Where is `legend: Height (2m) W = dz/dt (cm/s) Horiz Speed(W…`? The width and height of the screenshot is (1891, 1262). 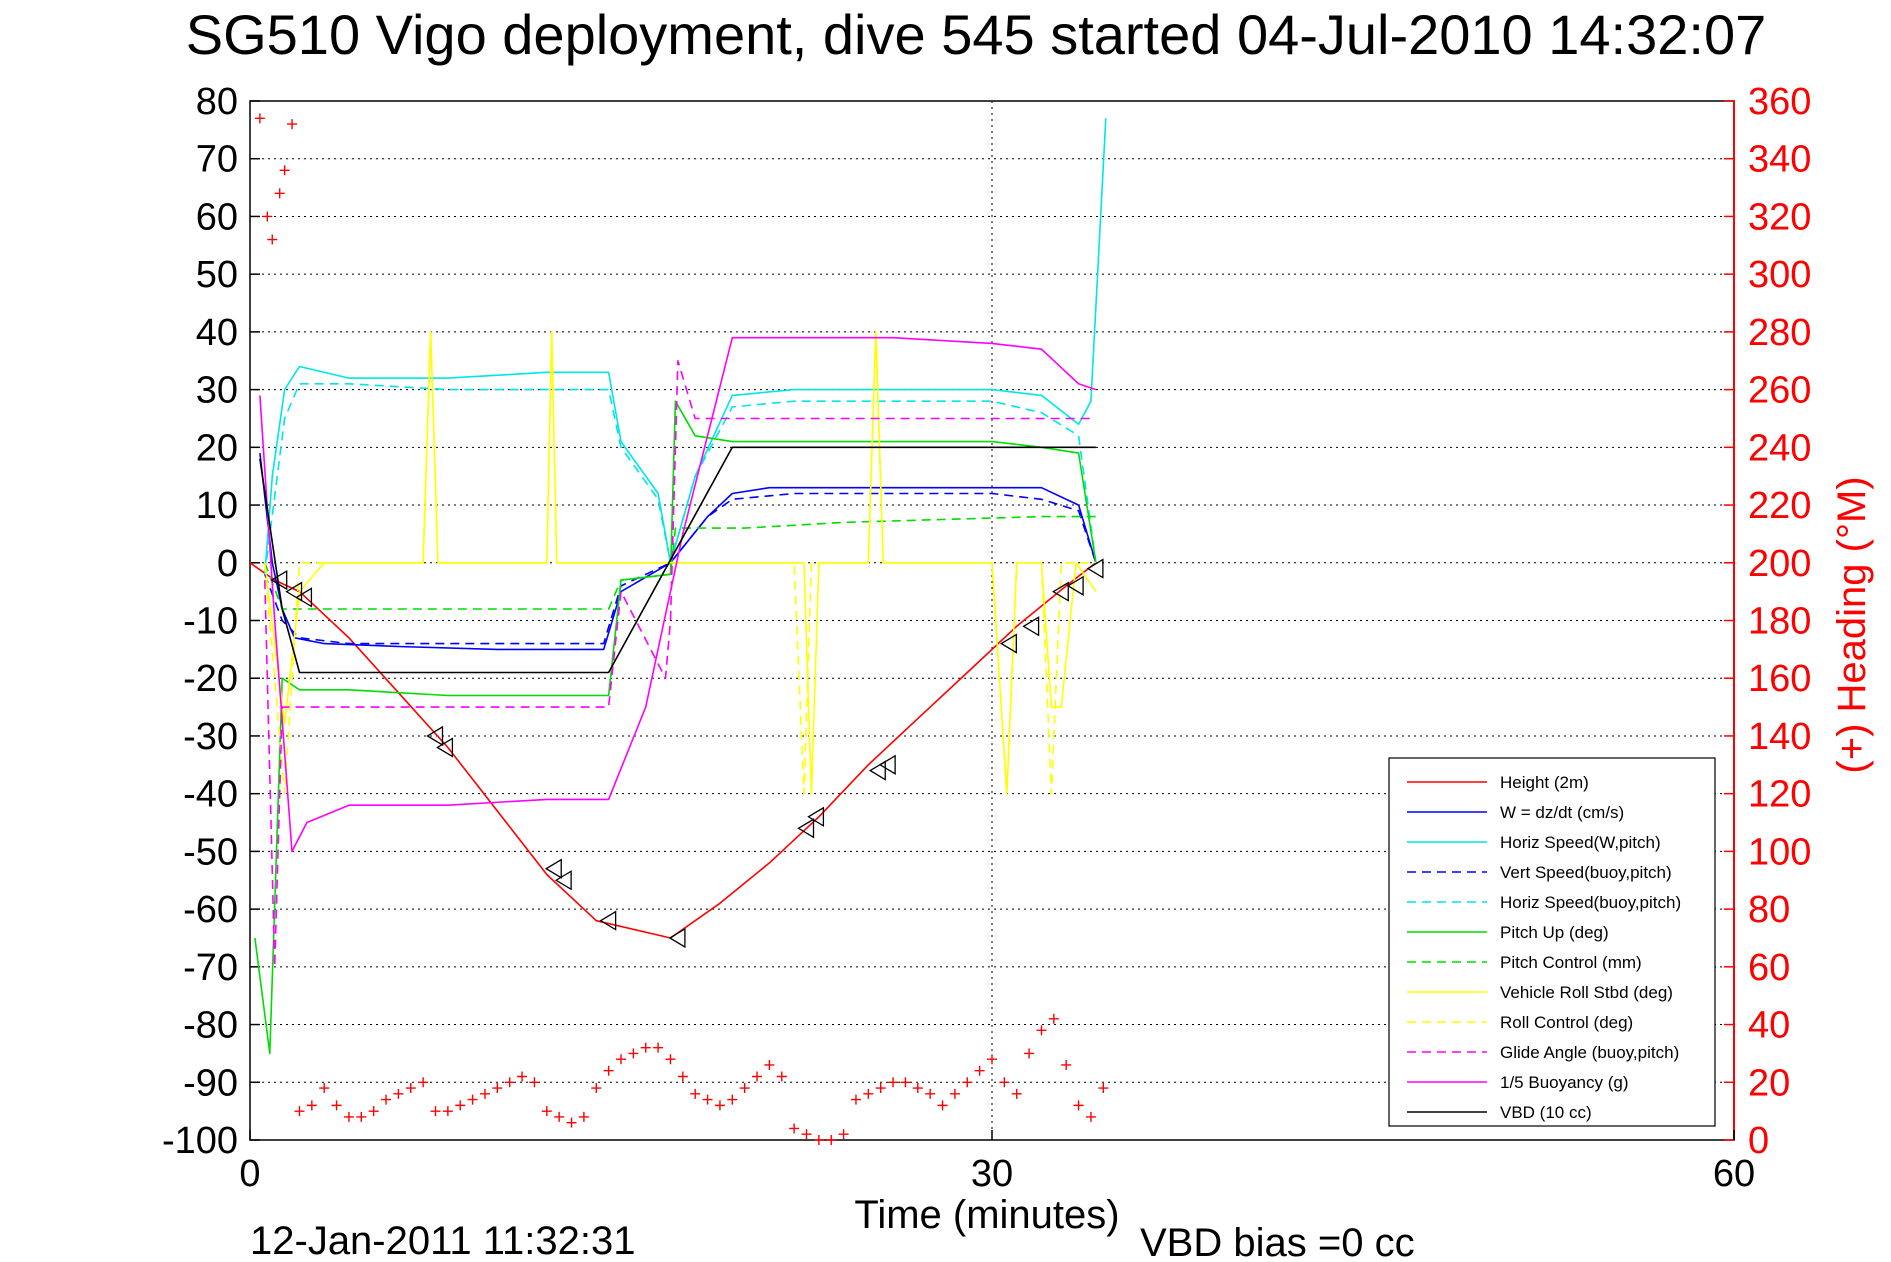 legend: Height (2m) W = dz/dt (cm/s) Horiz Speed(W… is located at coordinates (1552, 942).